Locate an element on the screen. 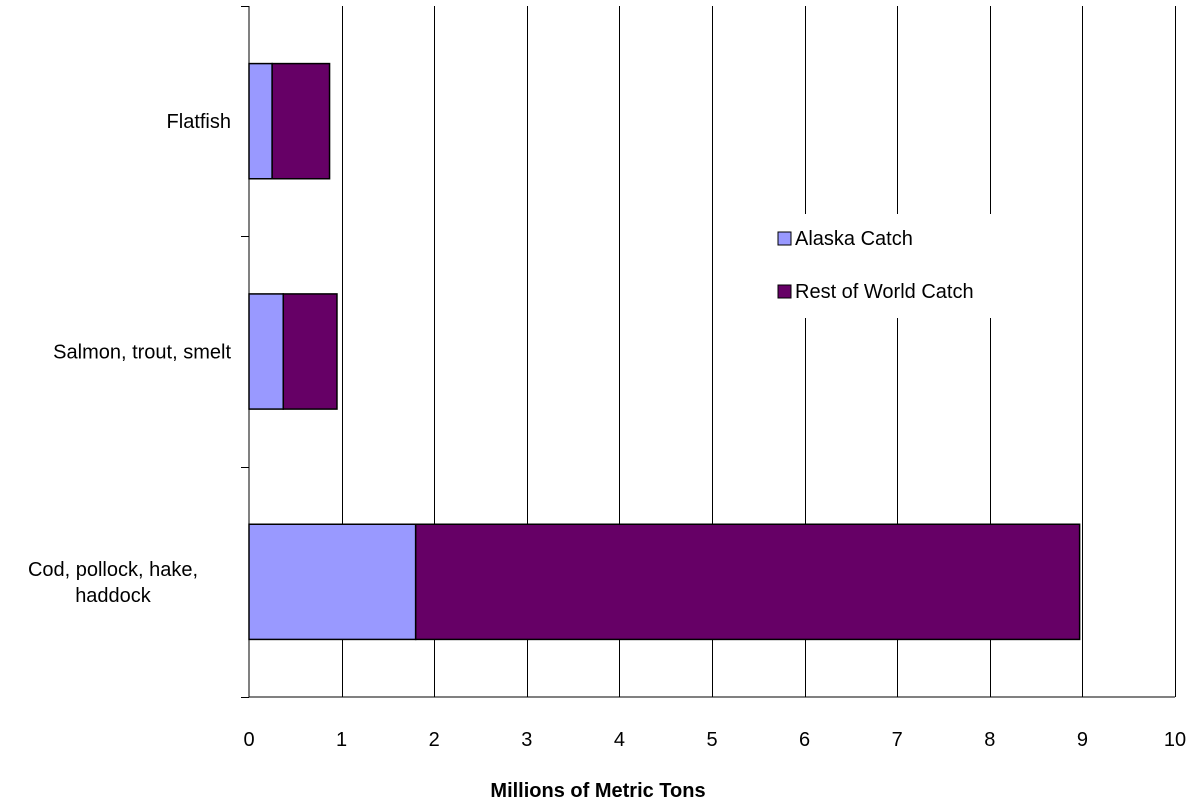 This screenshot has height=808, width=1196. x-ticks: 0 1 2 3 4 5 6 7 8 9 10 is located at coordinates (714, 740).